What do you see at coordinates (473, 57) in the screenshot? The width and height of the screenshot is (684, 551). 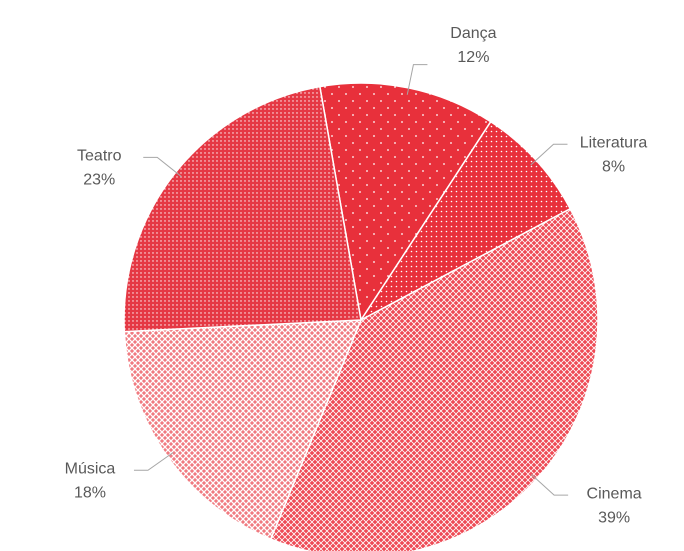 I see `slice-value-label: 12%` at bounding box center [473, 57].